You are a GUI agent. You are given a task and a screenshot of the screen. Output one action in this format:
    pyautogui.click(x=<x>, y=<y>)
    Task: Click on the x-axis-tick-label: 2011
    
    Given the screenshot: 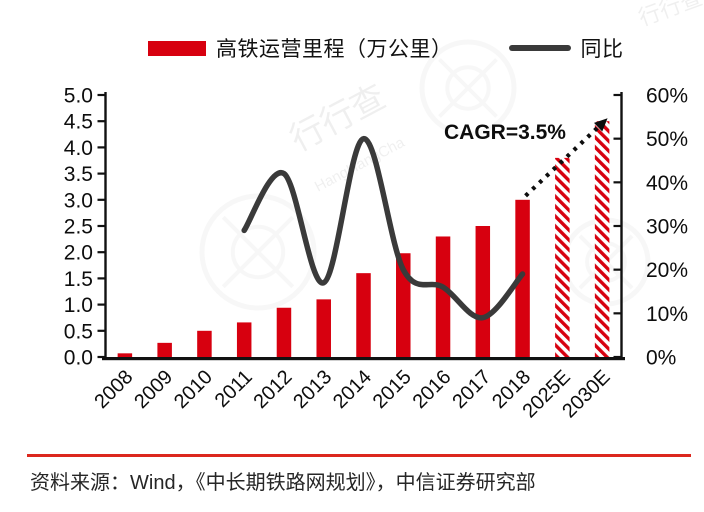 What is the action you would take?
    pyautogui.click(x=234, y=389)
    